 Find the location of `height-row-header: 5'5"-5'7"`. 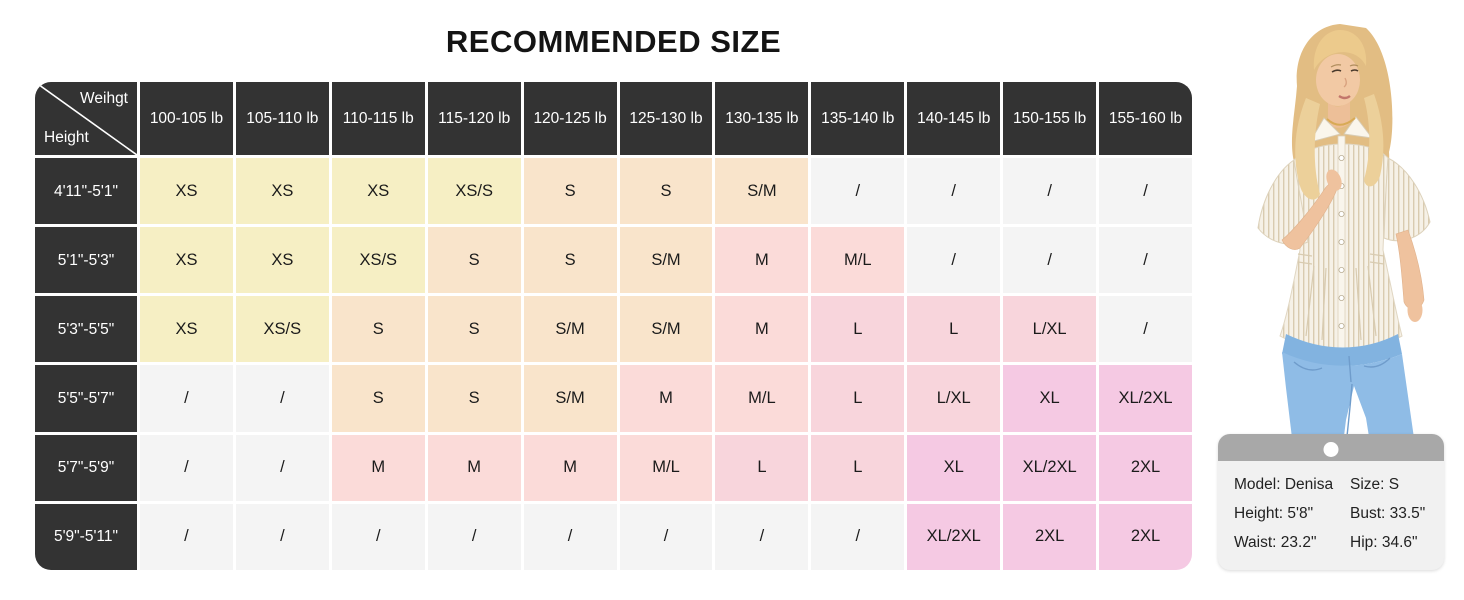

height-row-header: 5'5"-5'7" is located at coordinates (86, 398).